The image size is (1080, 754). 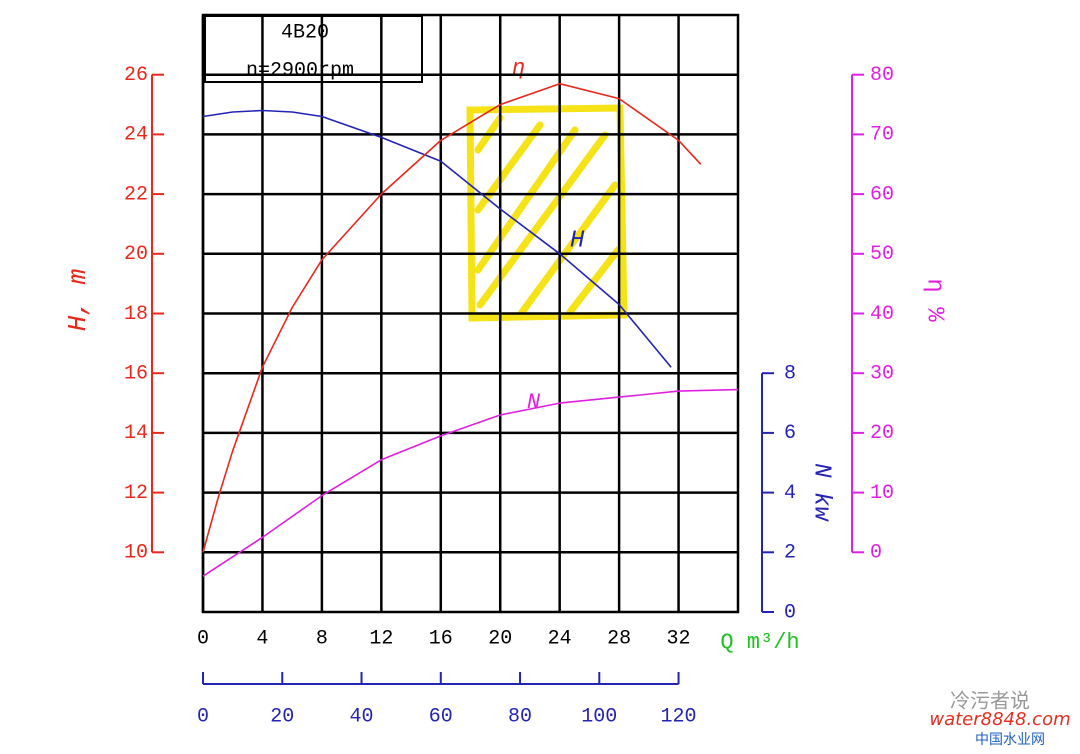 I want to click on y3-tick-label: 40, so click(x=882, y=314).